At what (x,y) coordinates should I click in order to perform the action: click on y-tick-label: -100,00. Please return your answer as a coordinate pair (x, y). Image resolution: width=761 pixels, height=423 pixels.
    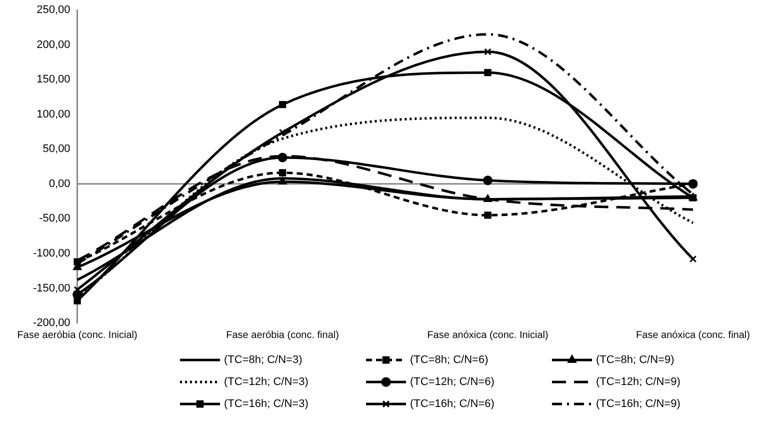
    Looking at the image, I should click on (51, 253).